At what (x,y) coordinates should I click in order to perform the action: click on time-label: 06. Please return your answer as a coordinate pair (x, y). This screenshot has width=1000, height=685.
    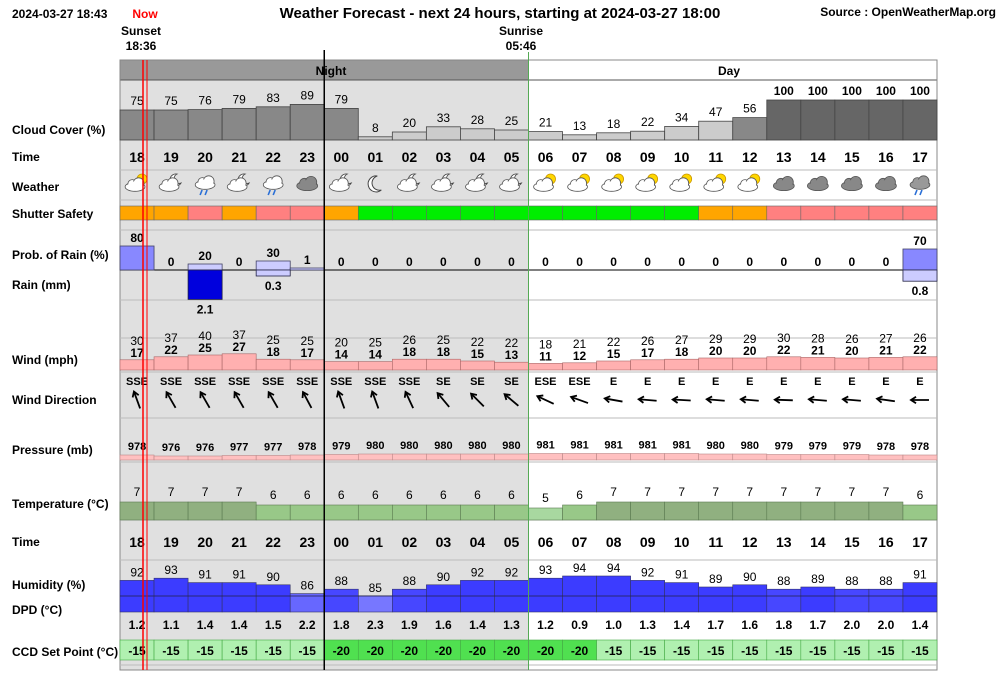
    Looking at the image, I should click on (546, 157).